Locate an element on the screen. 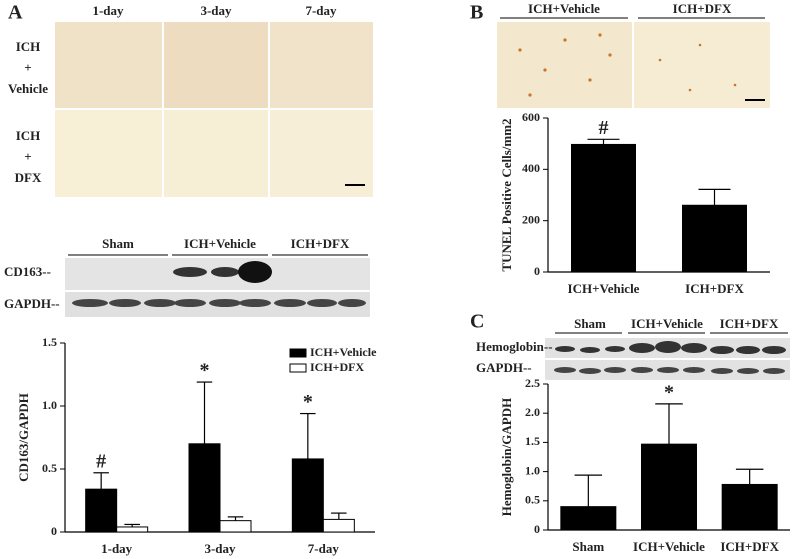 This screenshot has height=559, width=800. legend-label: ICH+DFX is located at coordinates (337, 367).